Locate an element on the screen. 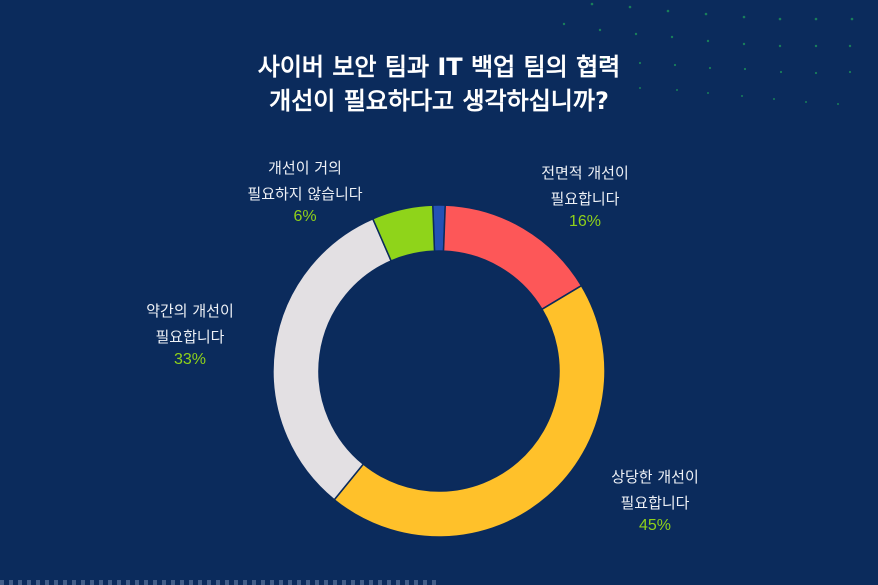 This screenshot has width=878, height=585. label-percent: 16% is located at coordinates (585, 221).